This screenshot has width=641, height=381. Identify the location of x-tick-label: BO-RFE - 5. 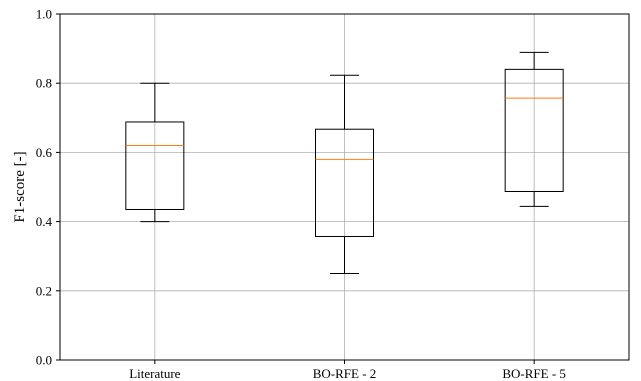
(534, 373).